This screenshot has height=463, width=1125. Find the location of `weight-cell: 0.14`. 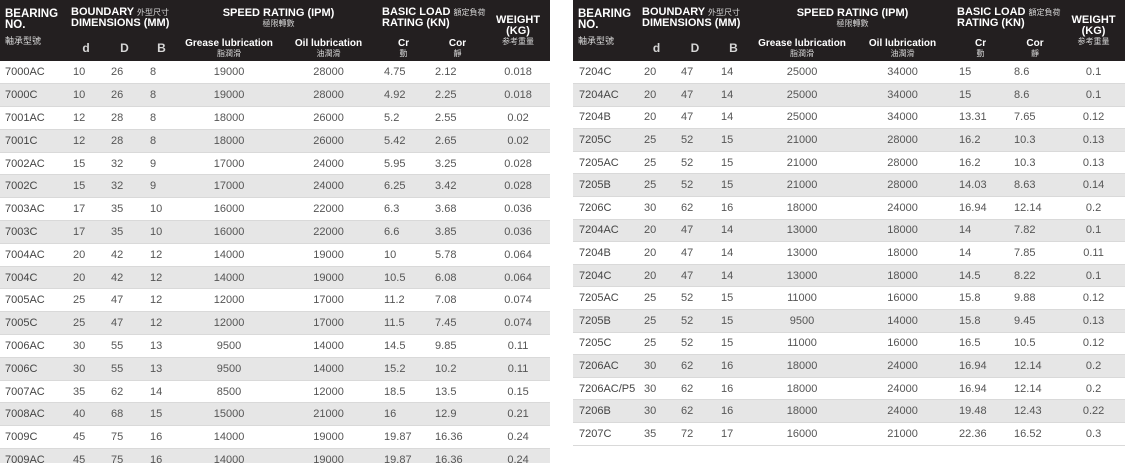

weight-cell: 0.14 is located at coordinates (1093, 185).